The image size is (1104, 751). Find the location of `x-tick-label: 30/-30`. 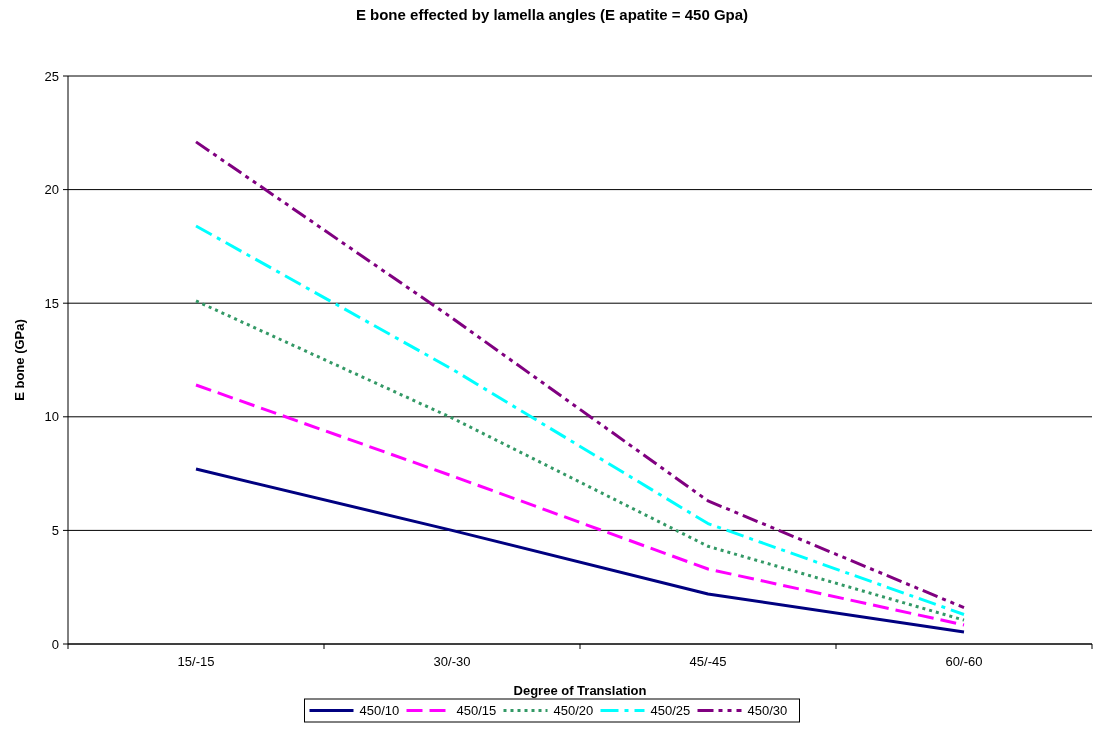

x-tick-label: 30/-30 is located at coordinates (452, 661).